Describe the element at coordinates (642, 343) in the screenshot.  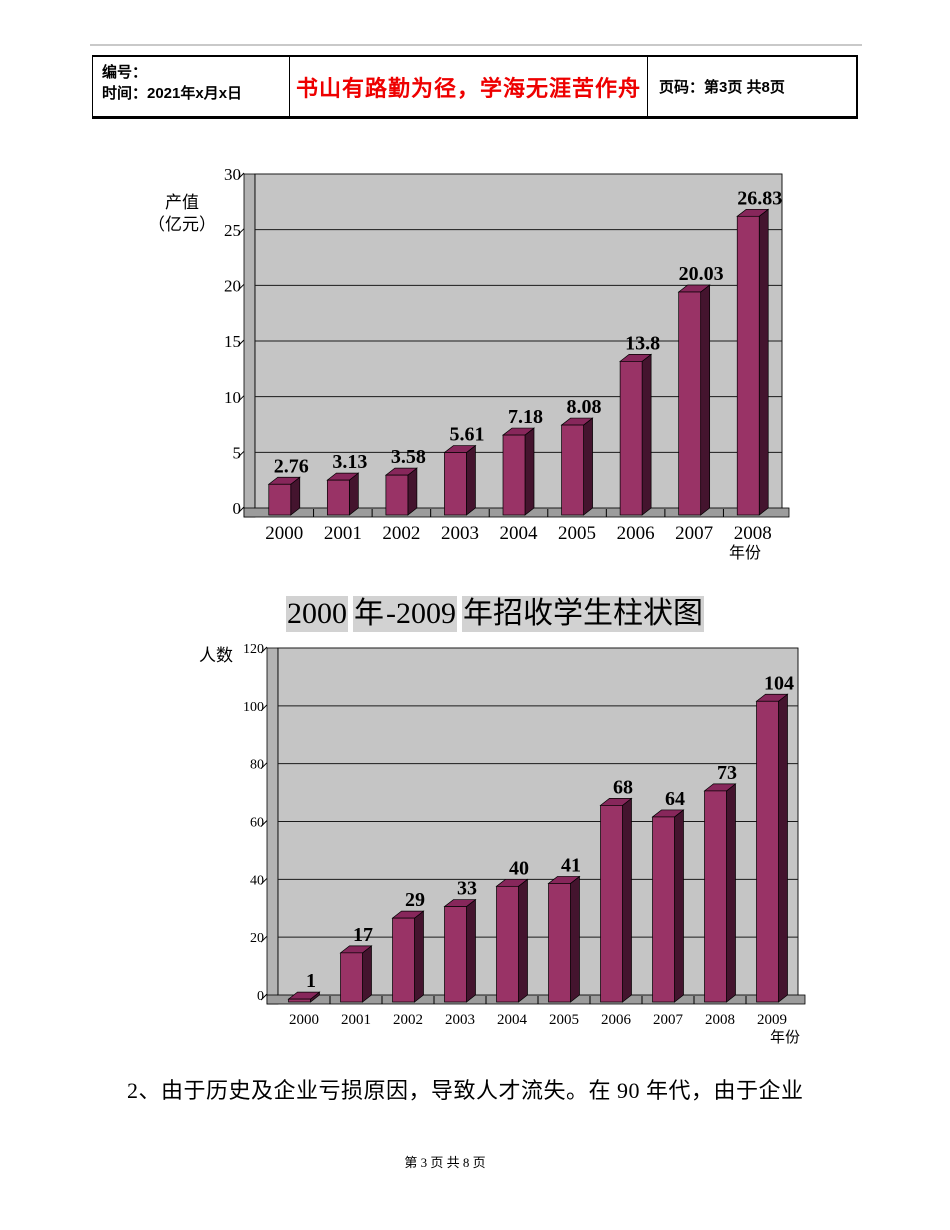
I see `bar-value-label: 13.8` at that location.